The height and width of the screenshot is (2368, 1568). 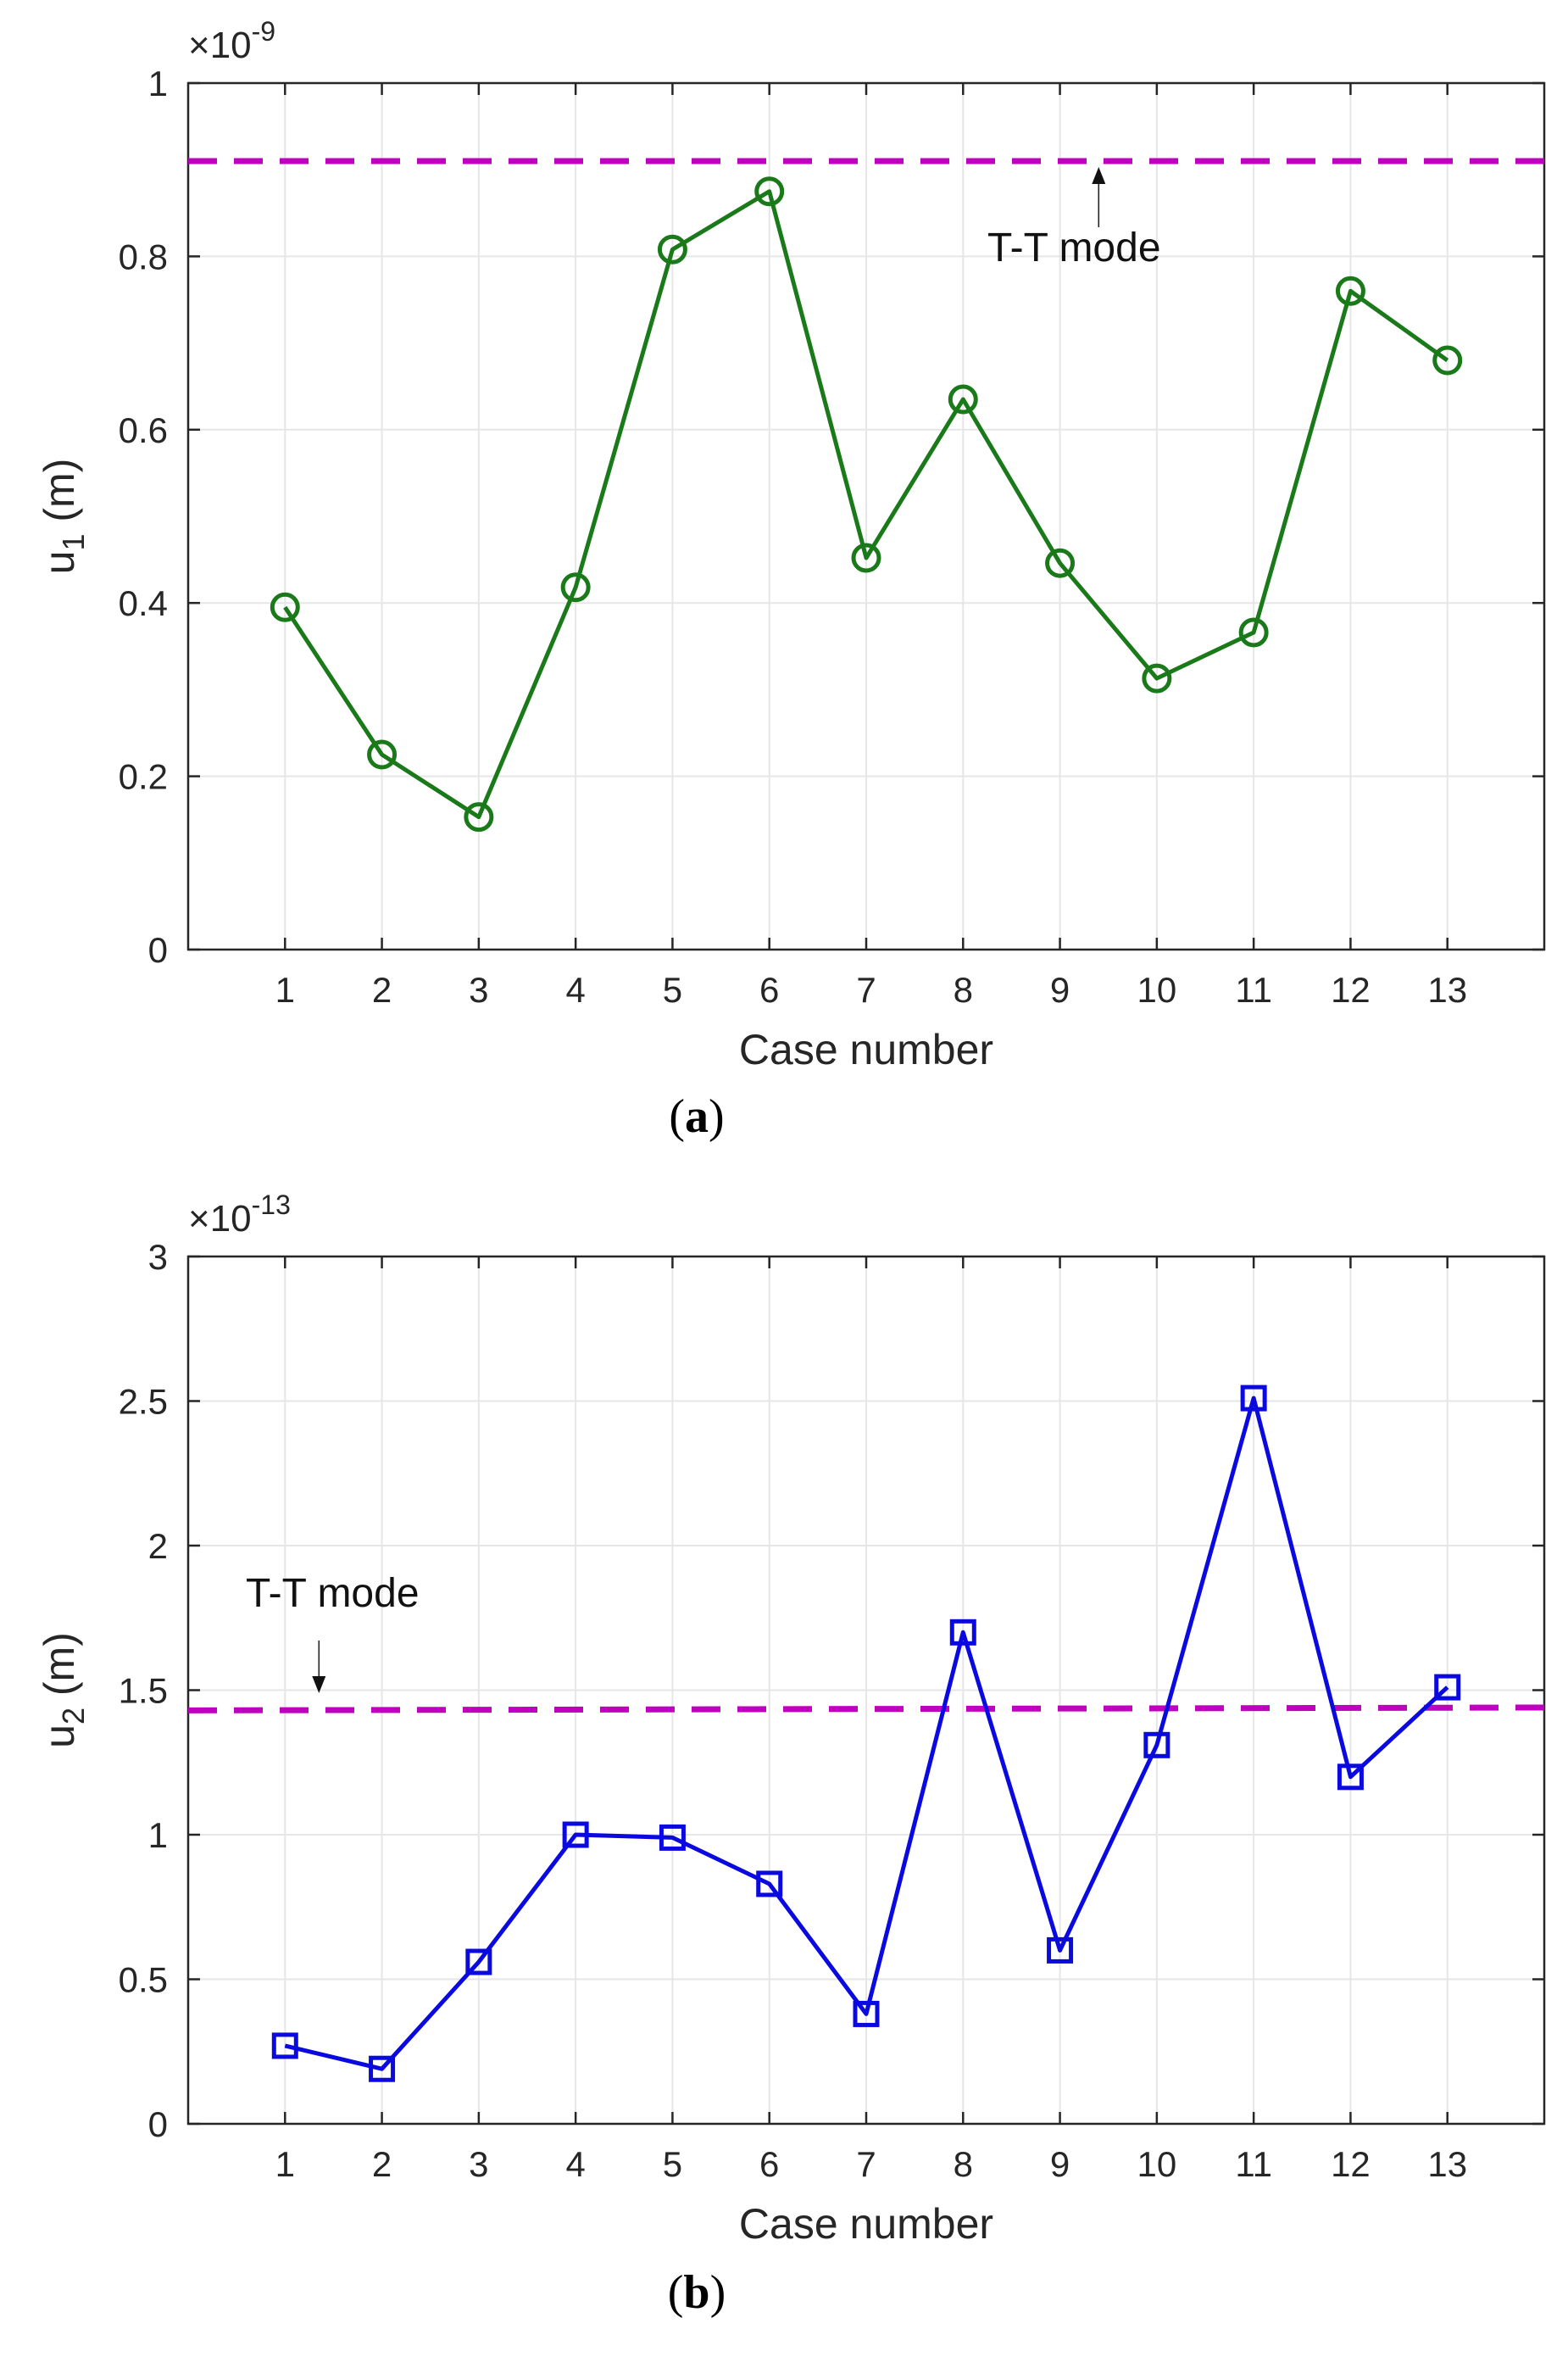 What do you see at coordinates (143, 603) in the screenshot?
I see `y-tick-label: 0.4` at bounding box center [143, 603].